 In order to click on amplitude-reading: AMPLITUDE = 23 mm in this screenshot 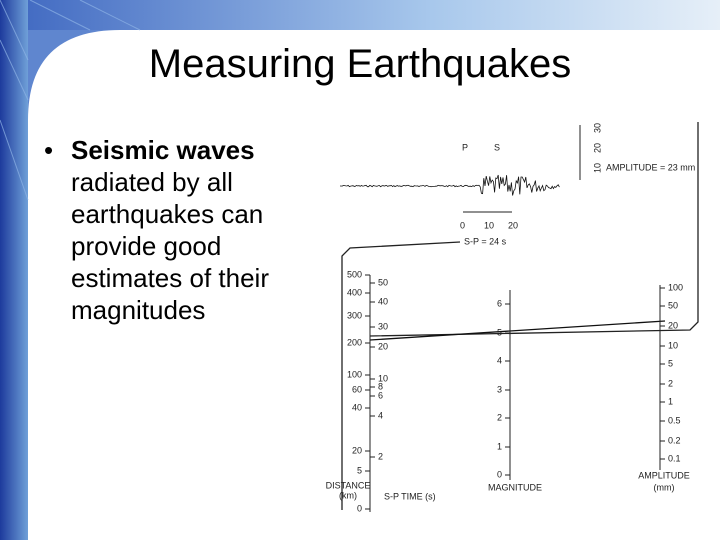, I will do `click(650, 167)`.